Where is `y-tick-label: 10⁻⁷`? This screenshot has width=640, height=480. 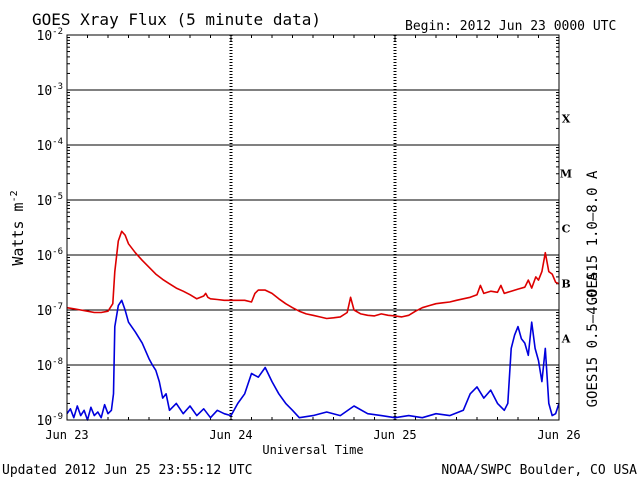
y-tick-label: 10⁻⁷ is located at coordinates (50, 310).